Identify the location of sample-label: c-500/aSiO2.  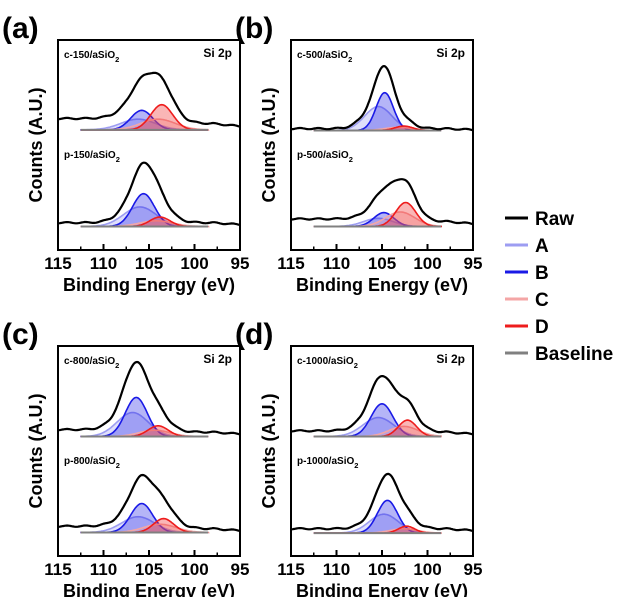
(324, 57).